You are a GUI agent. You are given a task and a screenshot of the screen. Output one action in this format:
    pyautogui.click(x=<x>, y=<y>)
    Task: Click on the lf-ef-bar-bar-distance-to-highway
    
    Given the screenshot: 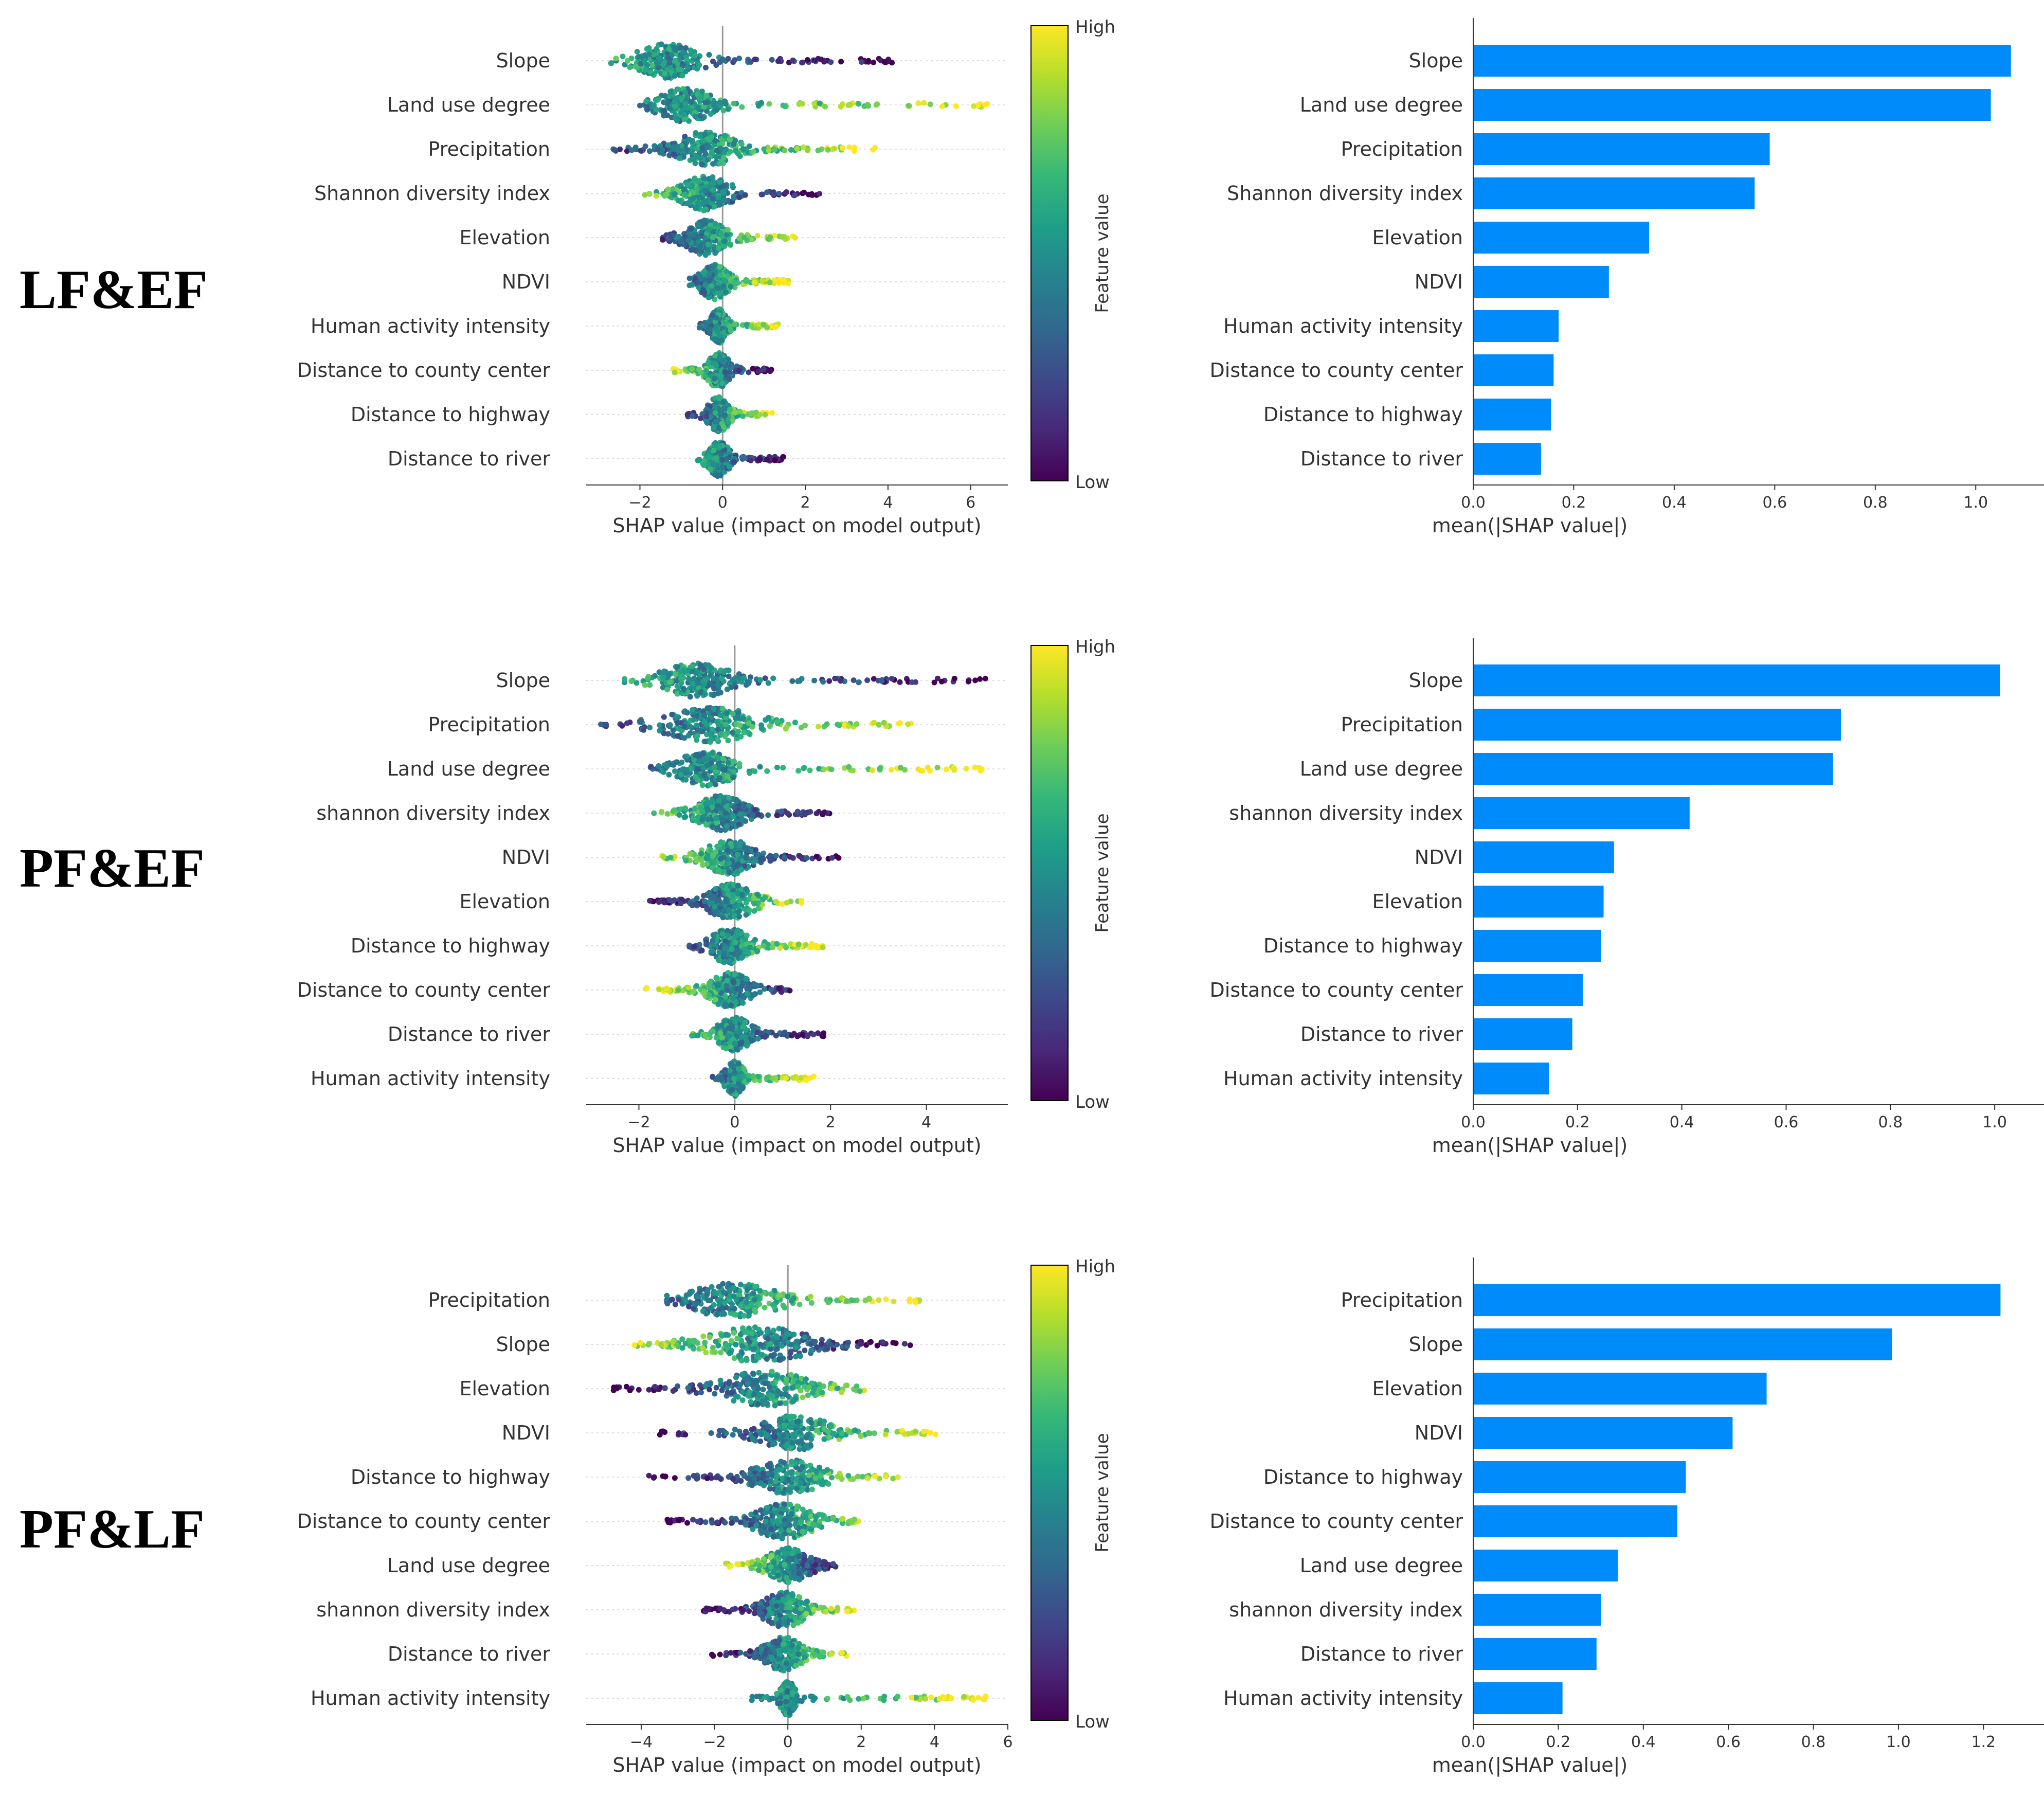 What is the action you would take?
    pyautogui.click(x=1512, y=414)
    